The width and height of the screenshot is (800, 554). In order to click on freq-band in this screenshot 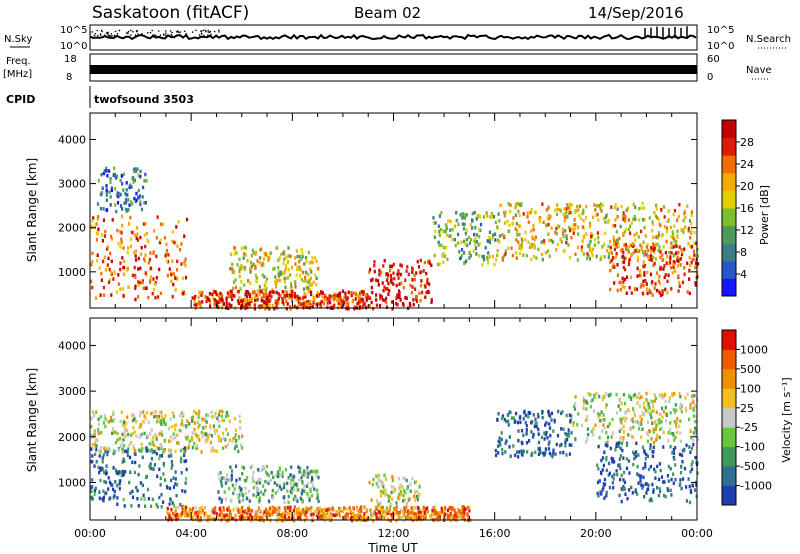, I will do `click(393, 69)`.